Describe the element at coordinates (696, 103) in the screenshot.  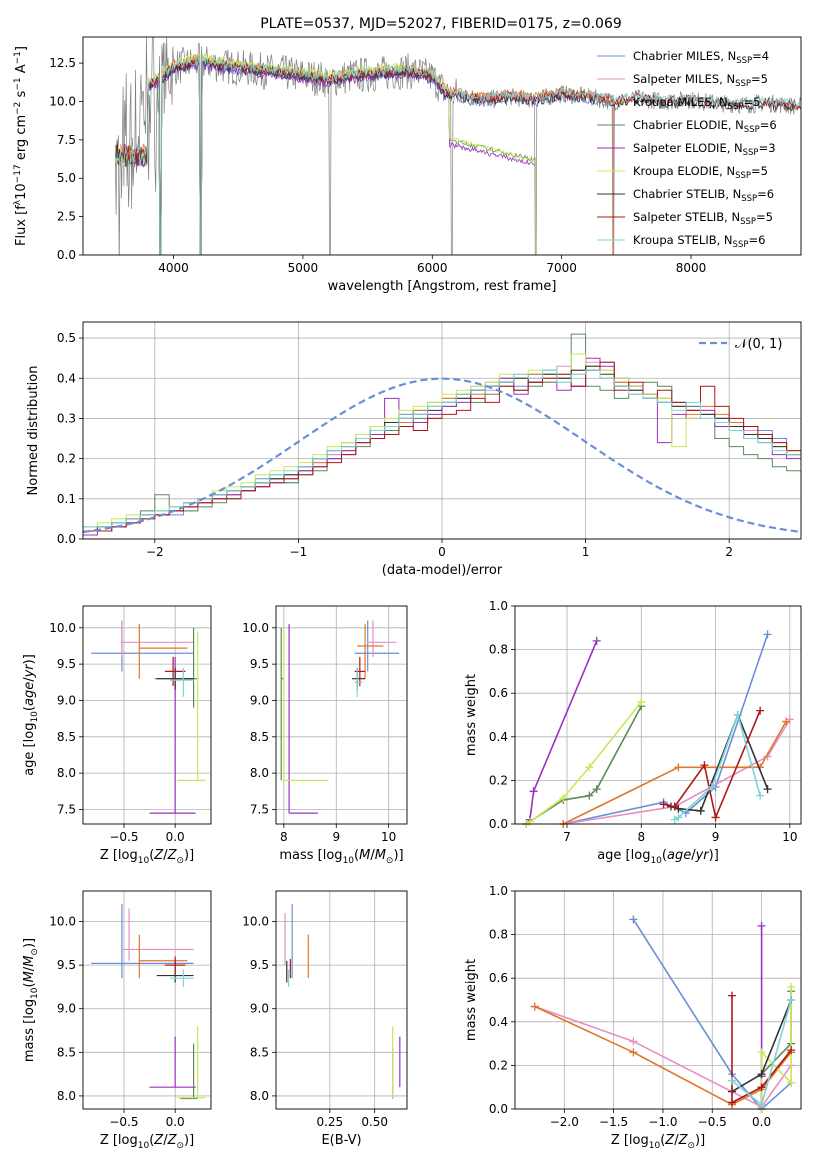
I see `legend-label: Kroupa MILES, NSSP=5` at that location.